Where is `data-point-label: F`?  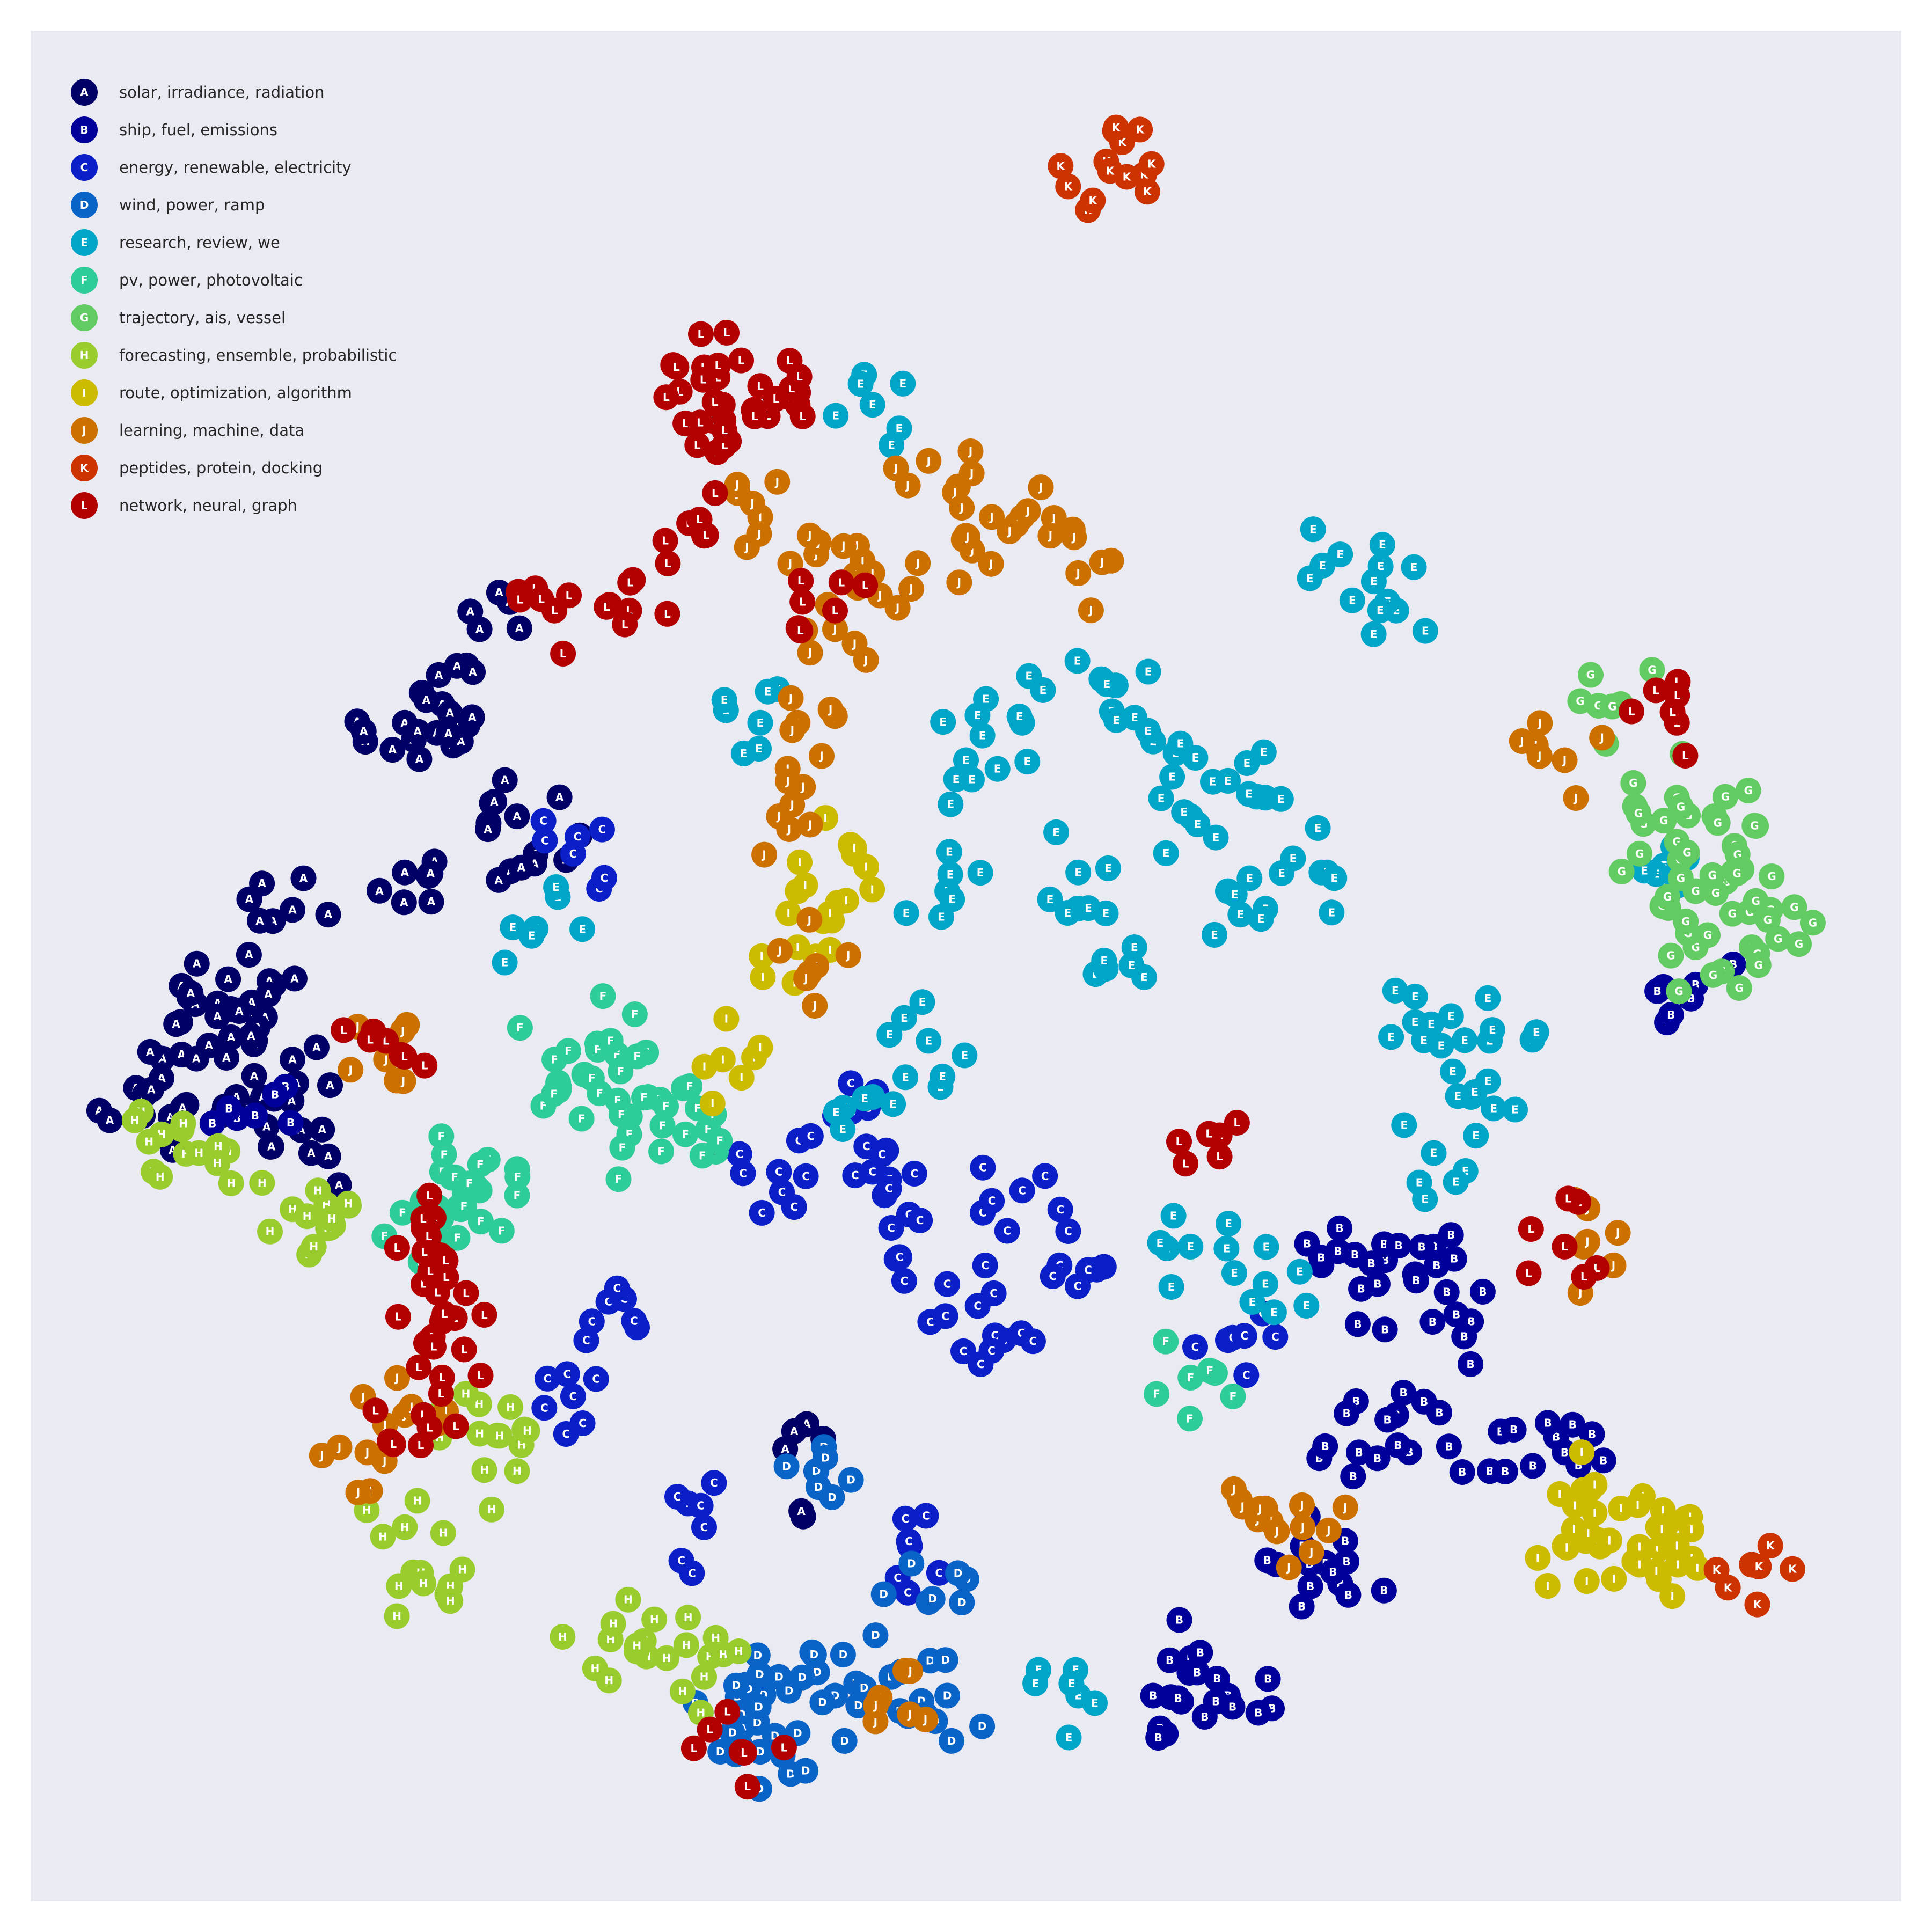
data-point-label: F is located at coordinates (635, 1014).